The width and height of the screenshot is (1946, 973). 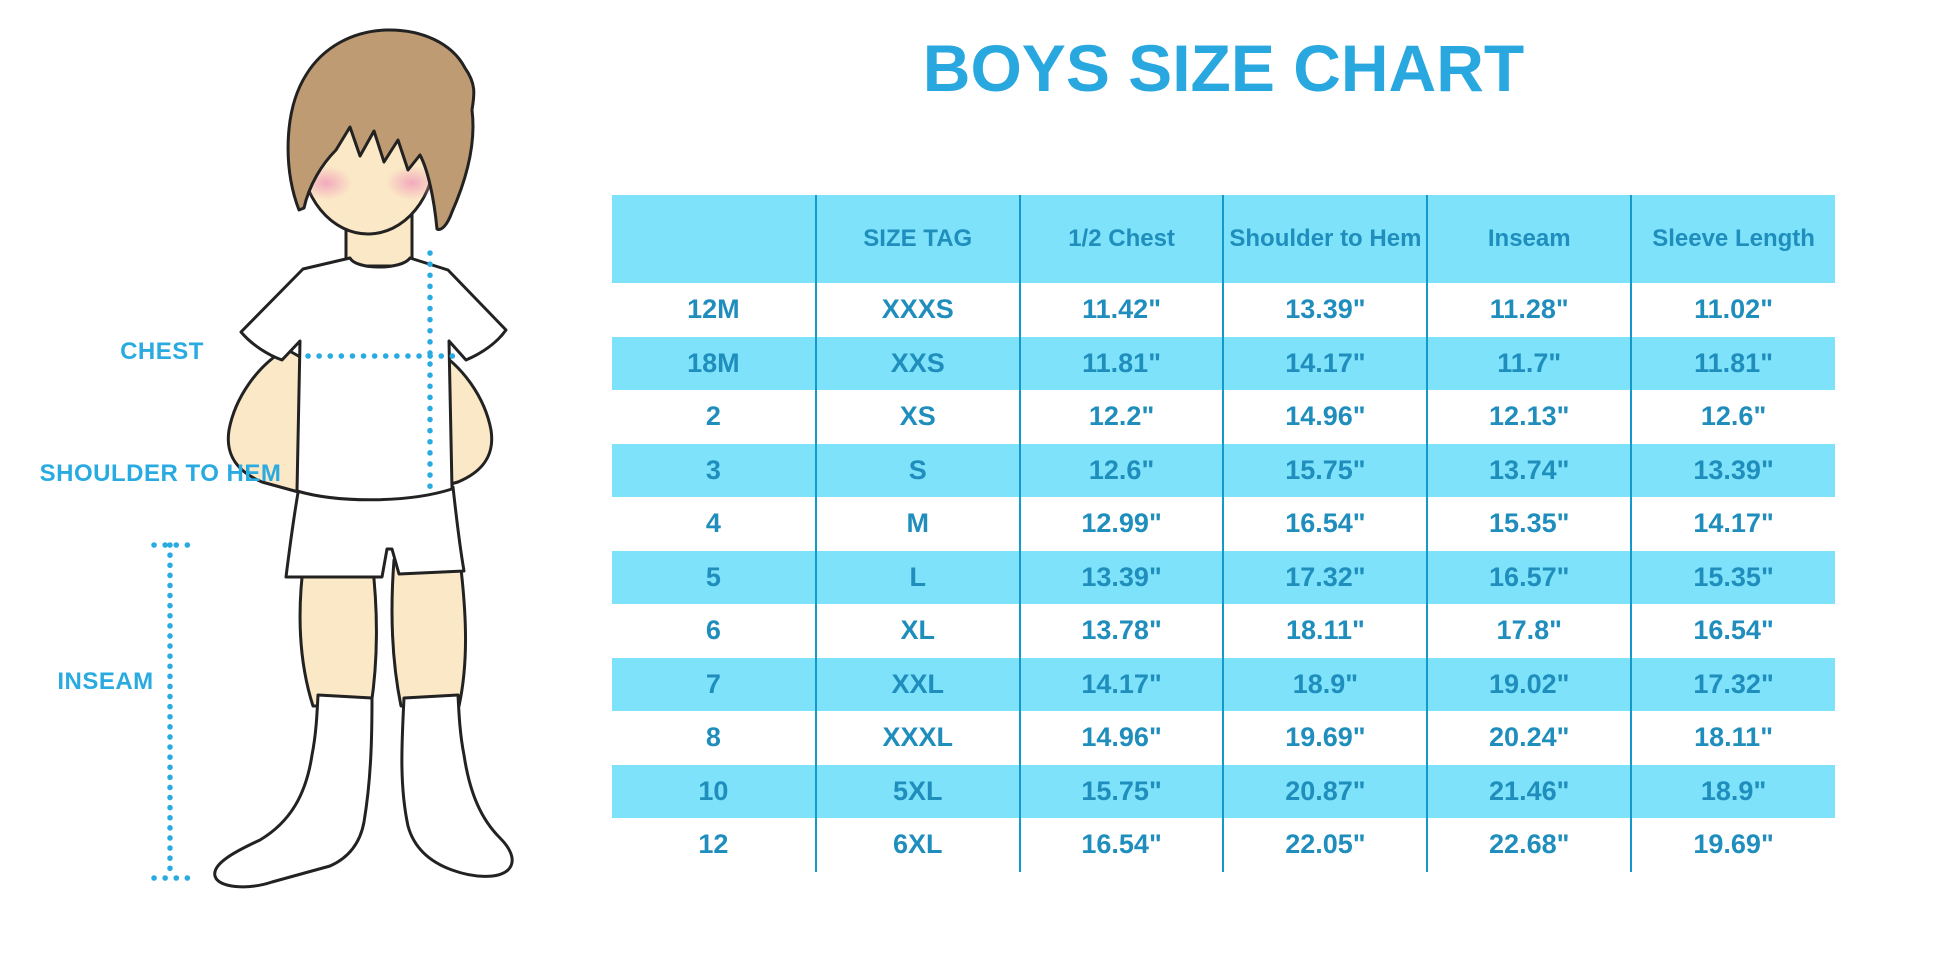 What do you see at coordinates (338, 633) in the screenshot?
I see `leg-left` at bounding box center [338, 633].